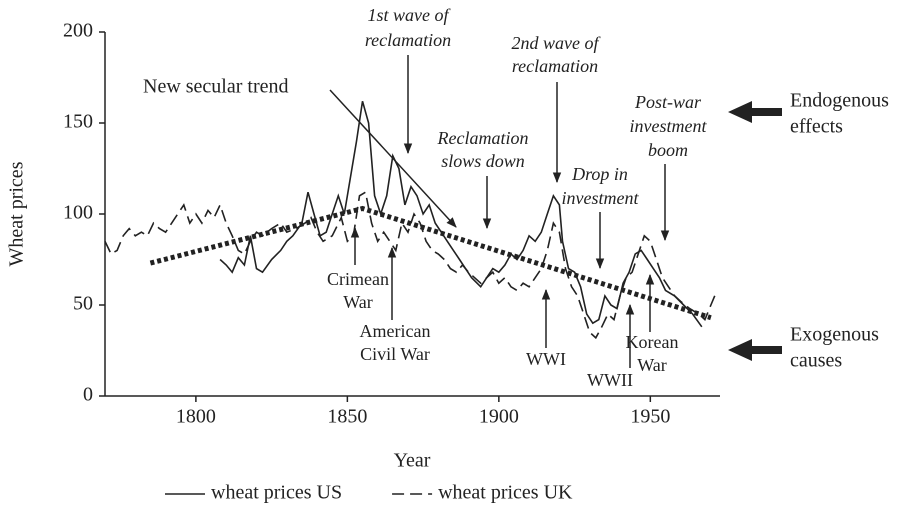 The image size is (914, 515). What do you see at coordinates (410, 15) in the screenshot?
I see `annotation: 1st wave of` at bounding box center [410, 15].